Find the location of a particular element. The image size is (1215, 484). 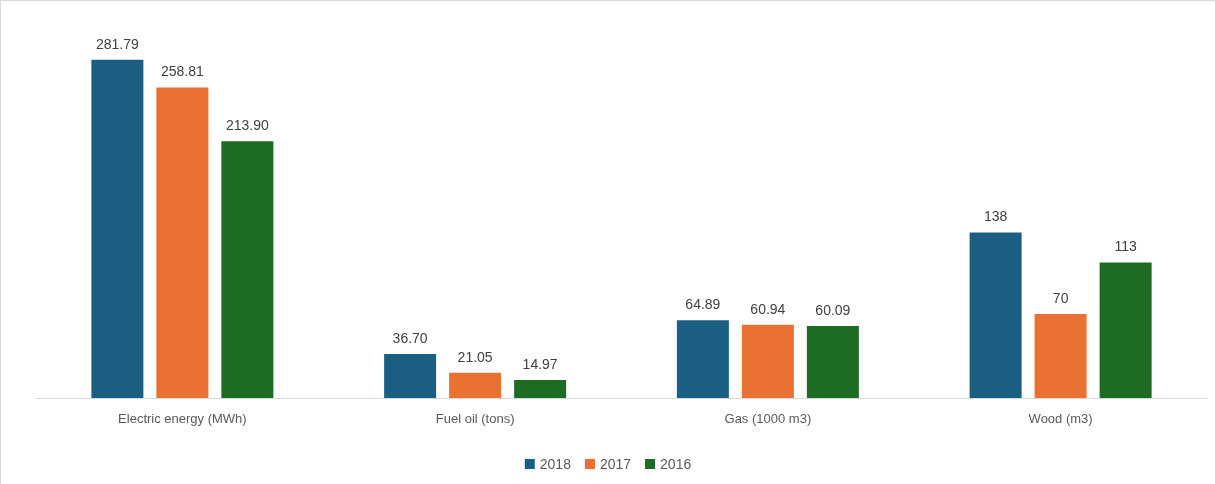

data-label: 258.81 is located at coordinates (182, 71).